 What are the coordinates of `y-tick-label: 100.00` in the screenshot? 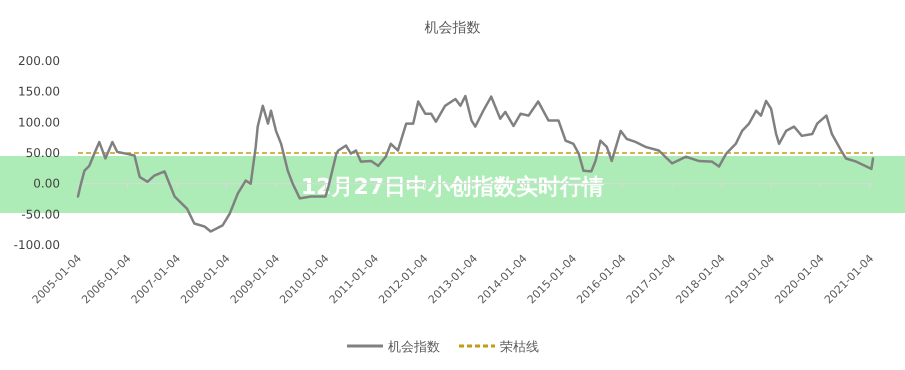 It's located at (39, 122).